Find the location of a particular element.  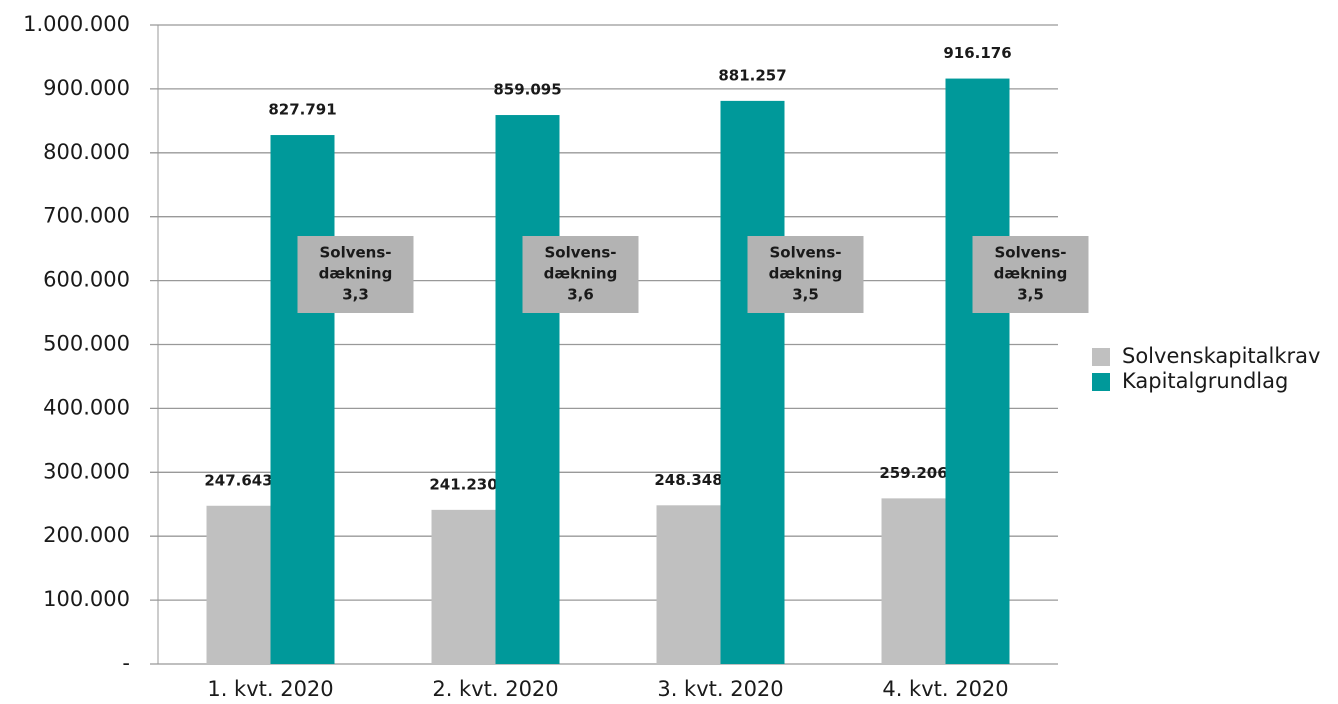

annotation-text: 3,3 is located at coordinates (355, 295).